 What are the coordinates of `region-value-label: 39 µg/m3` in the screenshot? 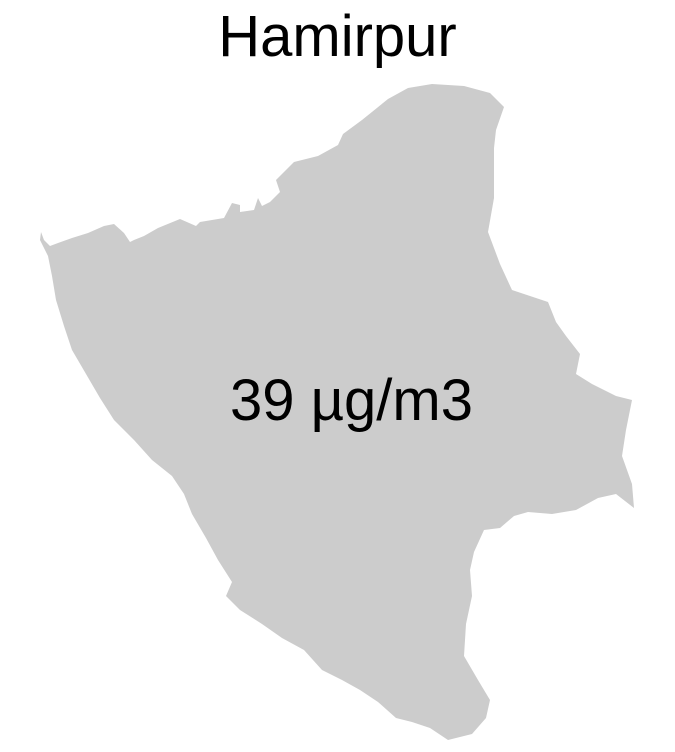 It's located at (351, 400).